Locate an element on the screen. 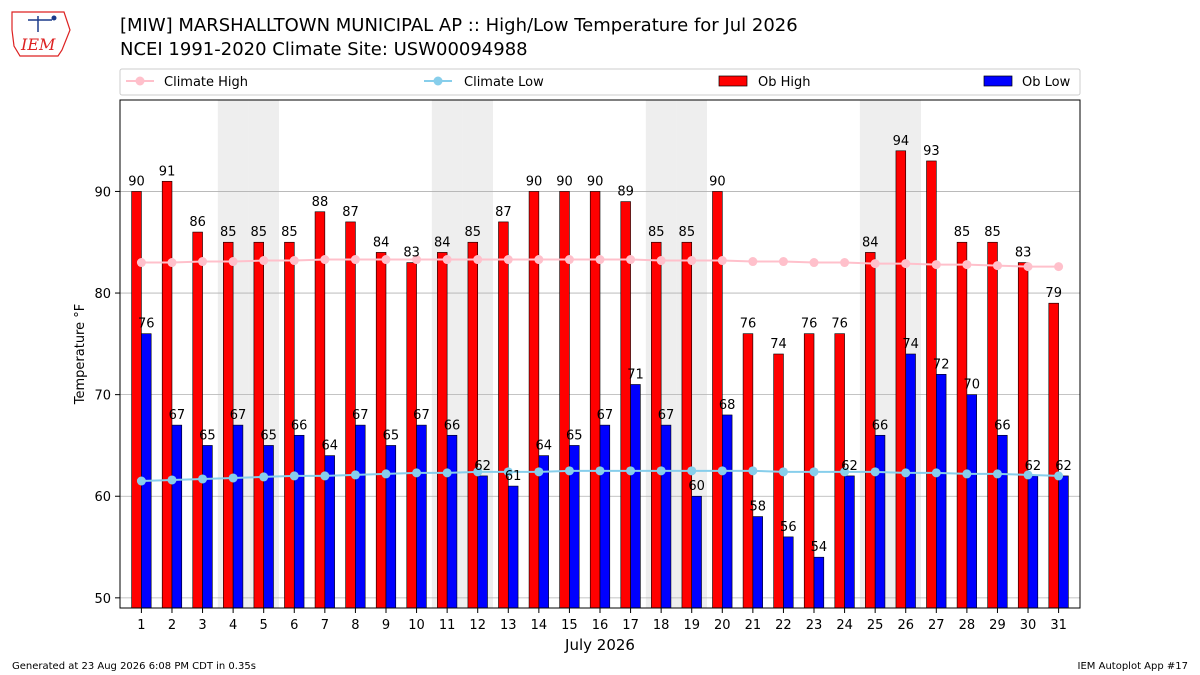 This screenshot has height=675, width=1200. x-tick-label: 24 is located at coordinates (844, 625).